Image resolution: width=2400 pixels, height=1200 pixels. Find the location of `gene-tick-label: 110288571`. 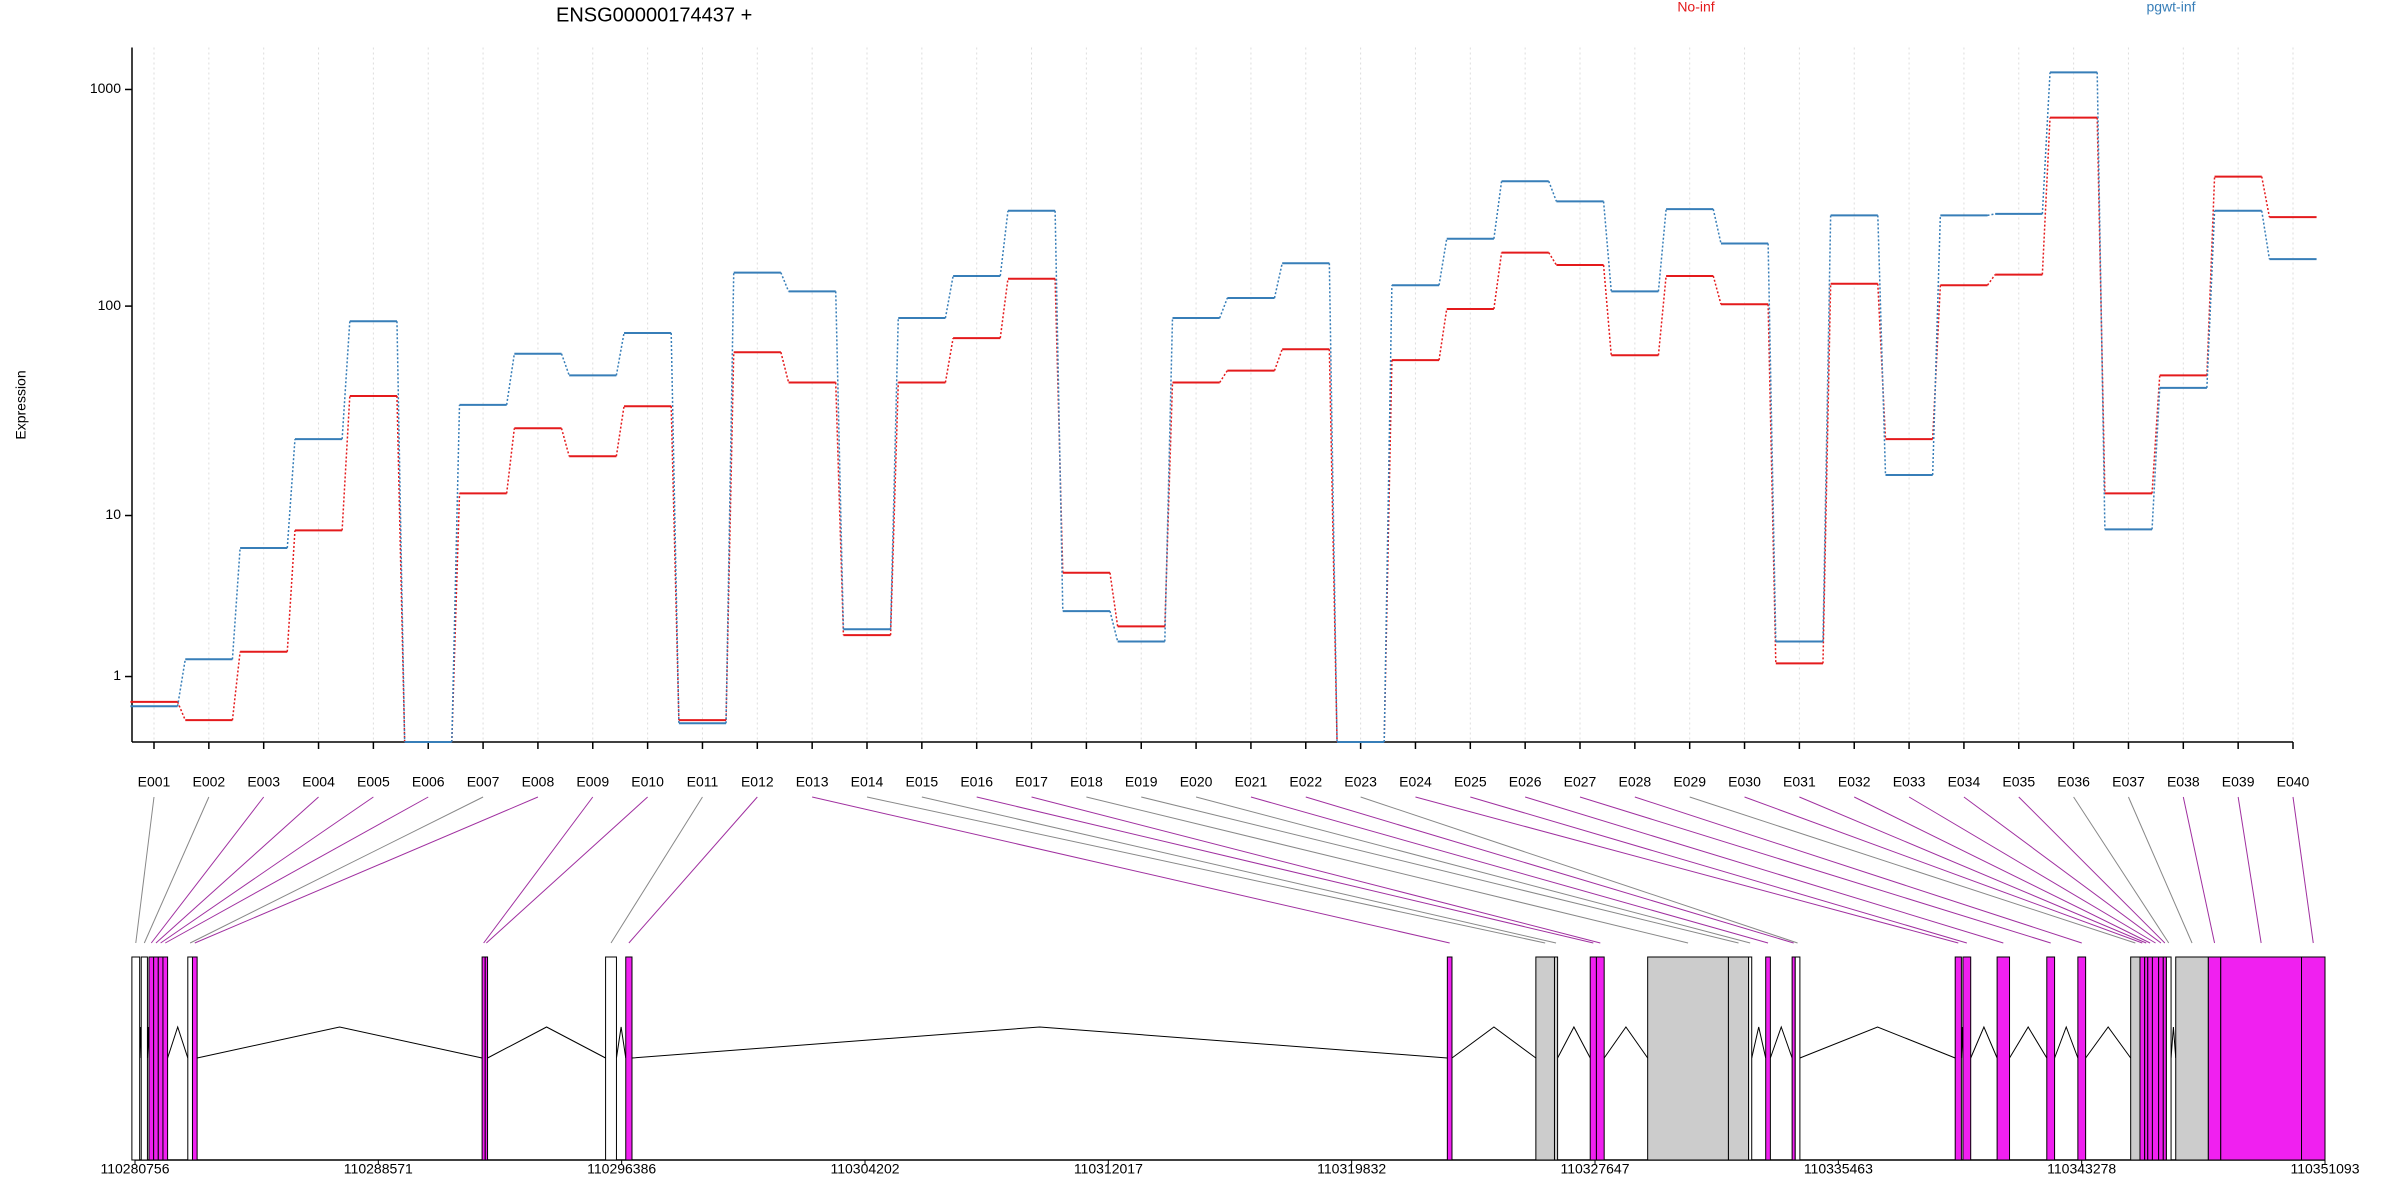

gene-tick-label: 110288571 is located at coordinates (378, 1169).